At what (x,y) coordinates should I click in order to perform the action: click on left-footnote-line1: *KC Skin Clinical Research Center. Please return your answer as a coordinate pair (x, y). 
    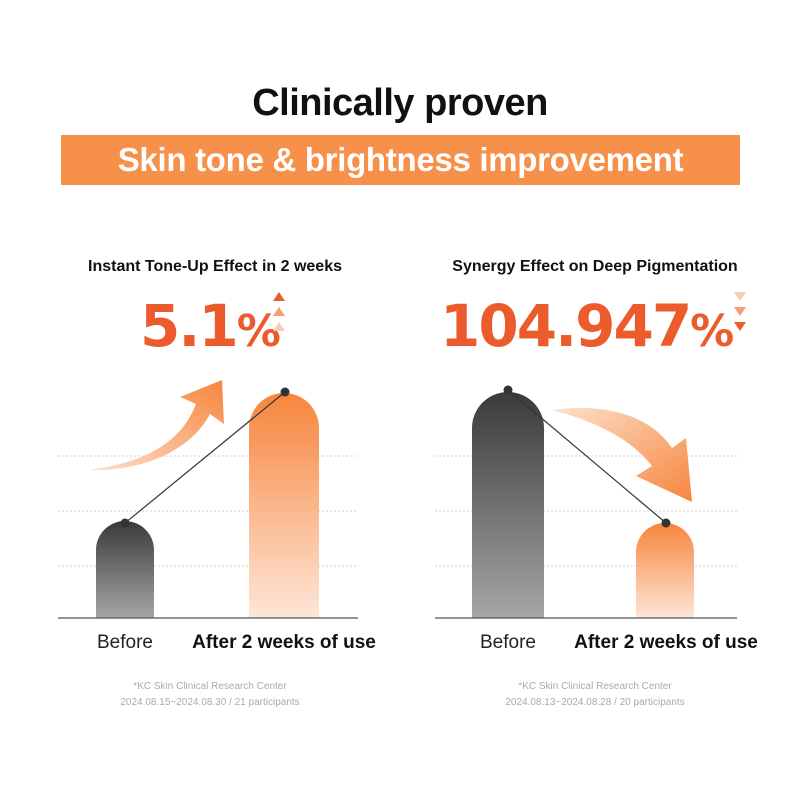
    Looking at the image, I should click on (210, 686).